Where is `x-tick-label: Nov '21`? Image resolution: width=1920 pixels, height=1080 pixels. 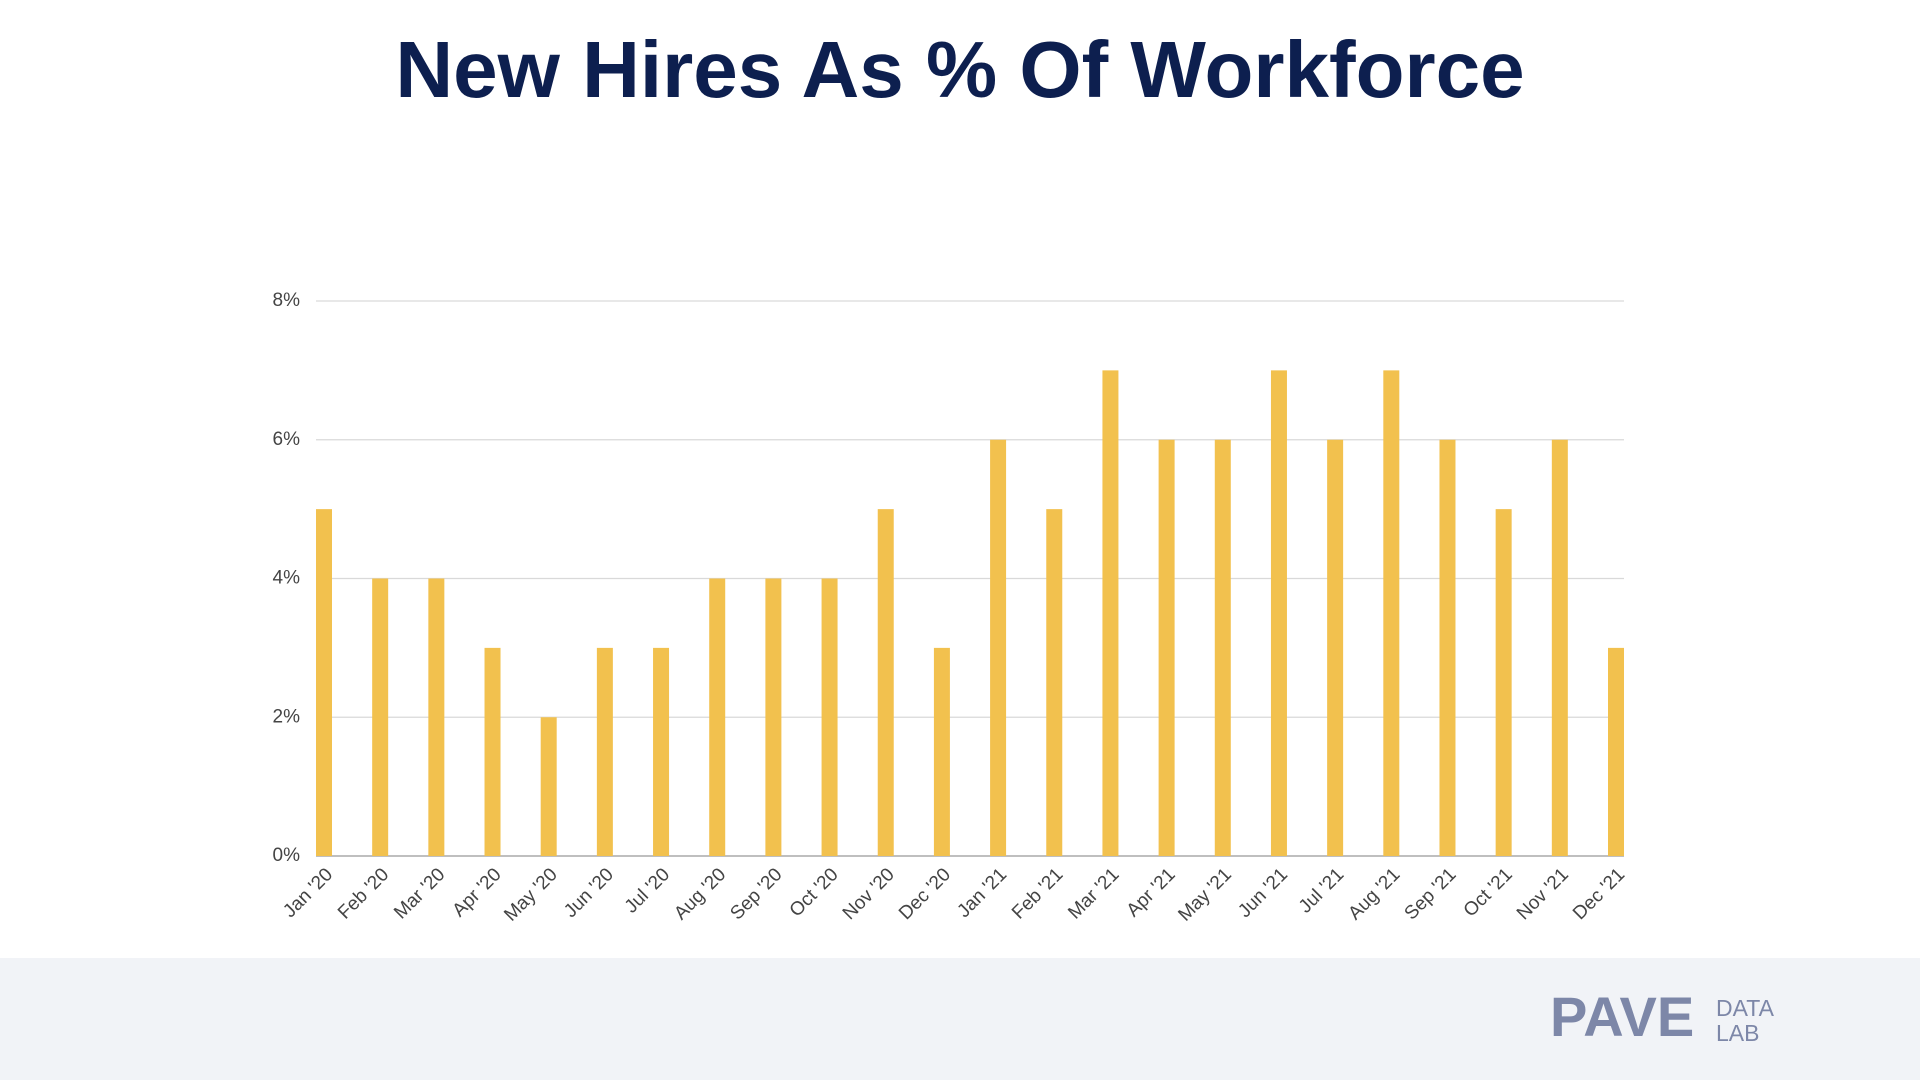 x-tick-label: Nov '21 is located at coordinates (1543, 894).